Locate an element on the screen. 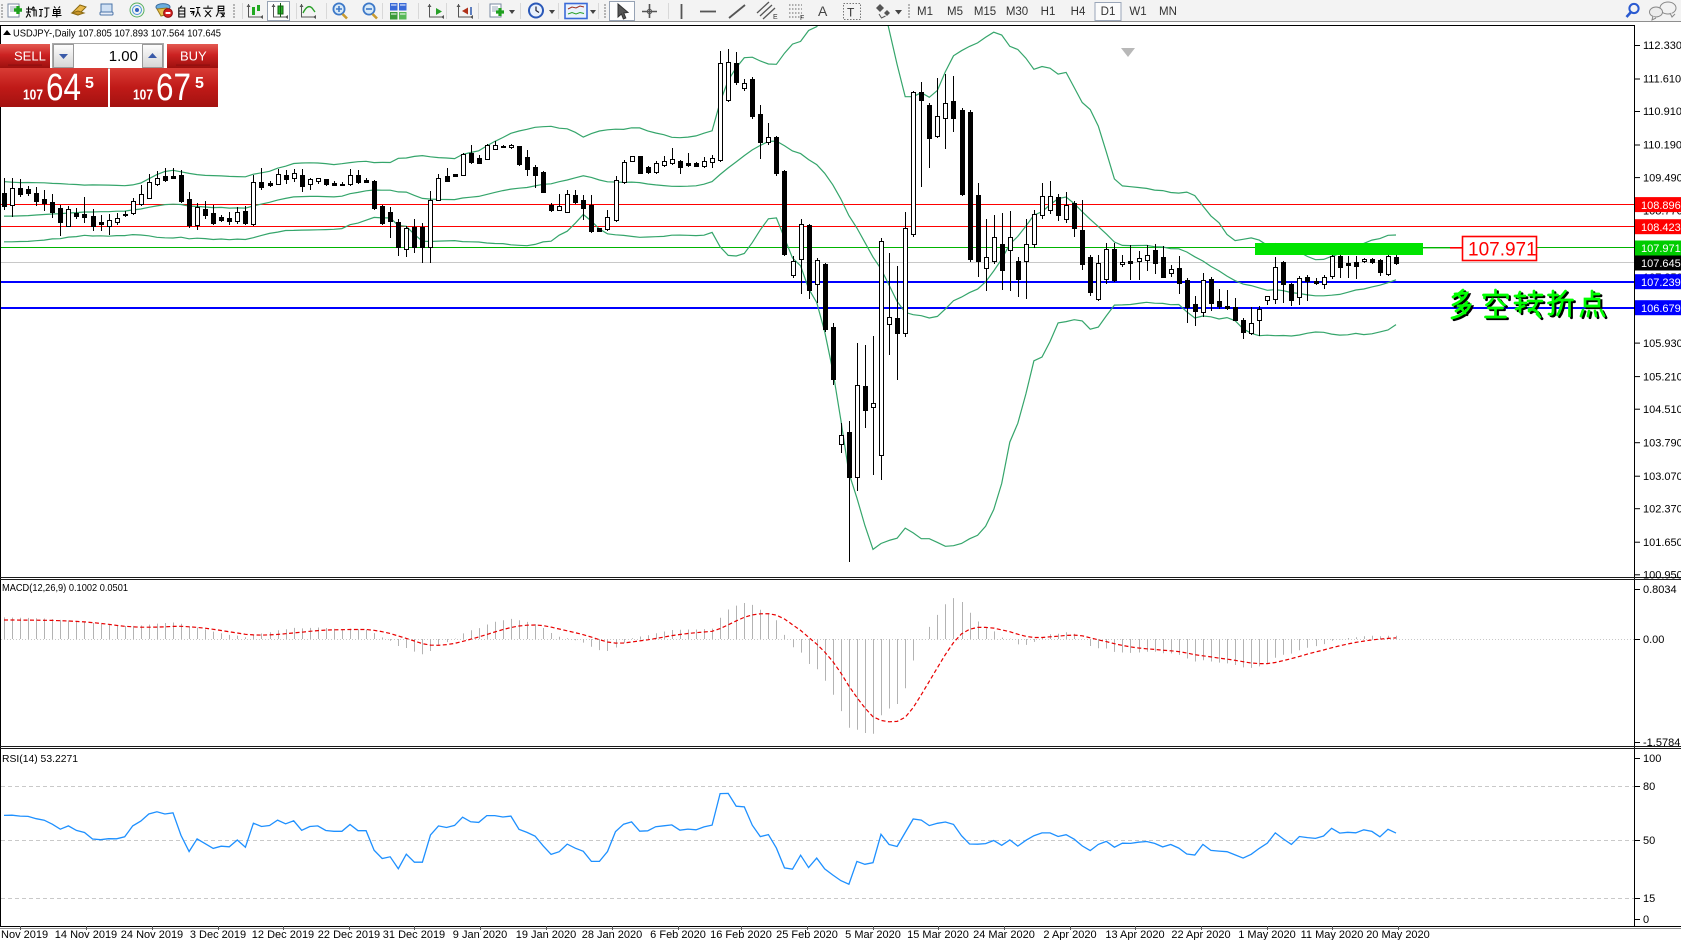 This screenshot has height=940, width=1681. svg-text: 108.423 is located at coordinates (1661, 228).